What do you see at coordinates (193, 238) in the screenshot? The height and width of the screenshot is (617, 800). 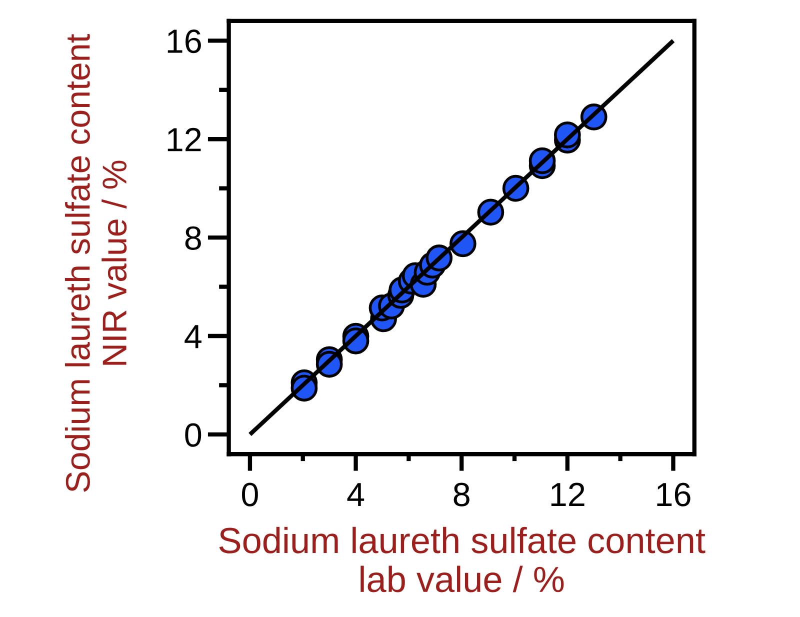 I see `y-tick-label: 8` at bounding box center [193, 238].